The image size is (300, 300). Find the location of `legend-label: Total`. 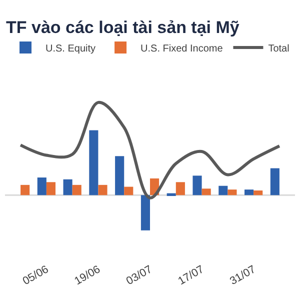

legend-label: Total is located at coordinates (279, 48).